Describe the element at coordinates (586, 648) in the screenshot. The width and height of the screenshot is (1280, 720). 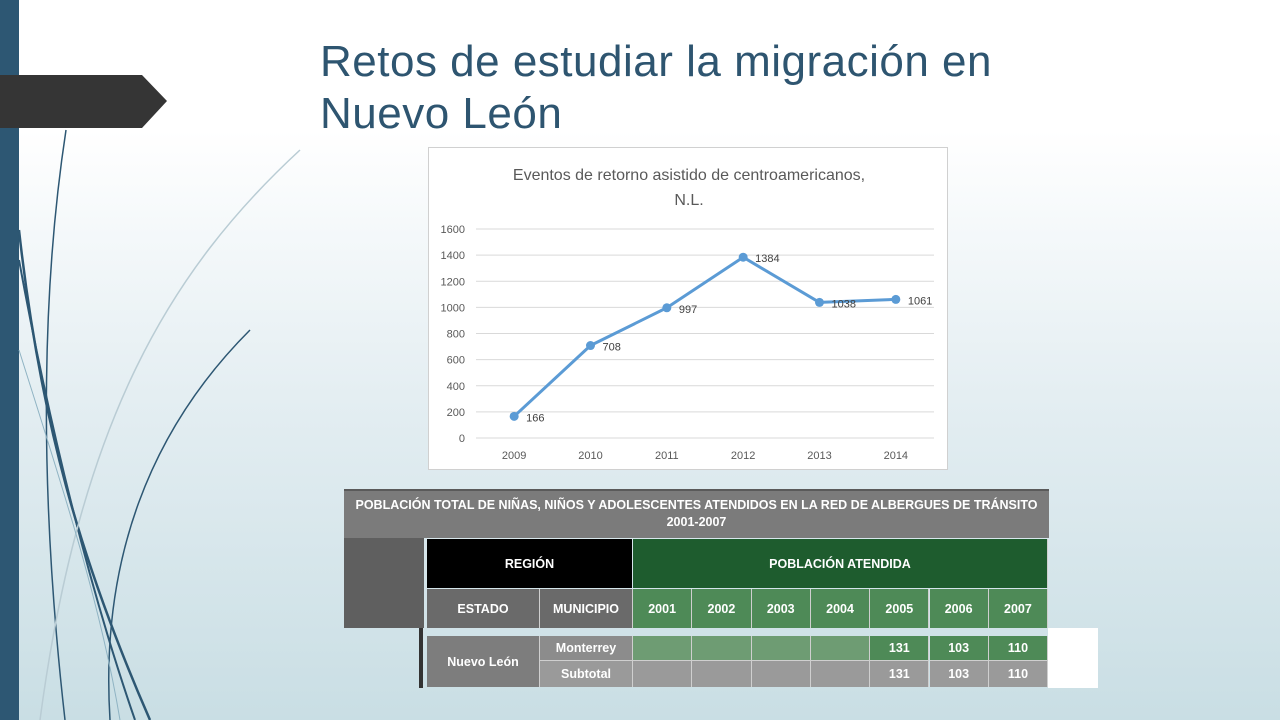
I see `municipio-cell-monterrey: Monterrey` at that location.